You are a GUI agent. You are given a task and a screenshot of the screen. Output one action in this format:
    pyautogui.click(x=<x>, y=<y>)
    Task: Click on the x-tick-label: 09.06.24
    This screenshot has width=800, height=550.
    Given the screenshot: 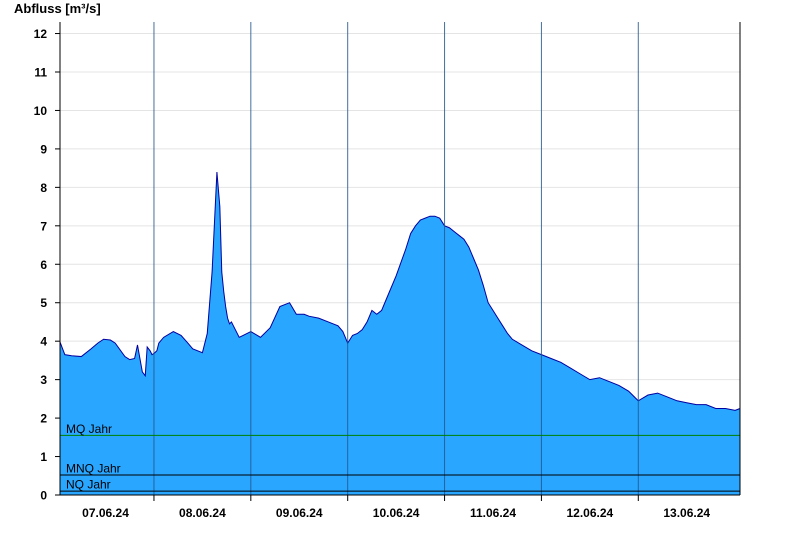 What is the action you would take?
    pyautogui.click(x=299, y=513)
    